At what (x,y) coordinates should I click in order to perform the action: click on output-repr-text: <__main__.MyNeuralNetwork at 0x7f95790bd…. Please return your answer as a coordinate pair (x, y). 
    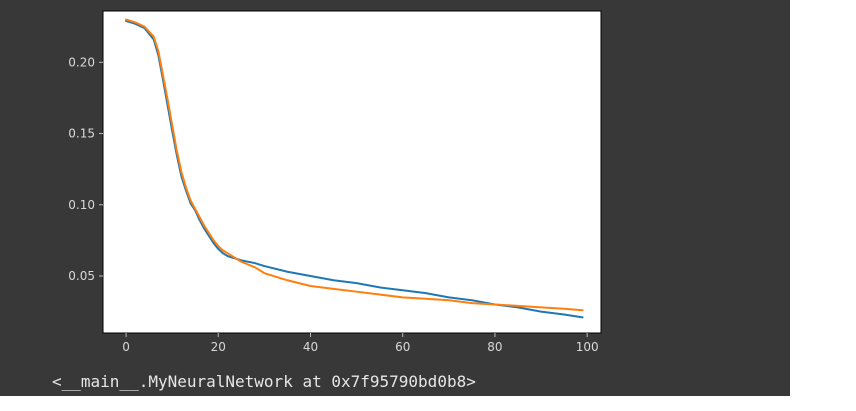
    Looking at the image, I should click on (264, 381).